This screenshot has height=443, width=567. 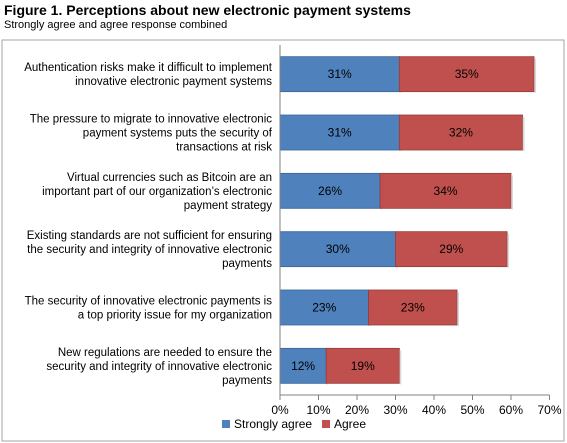 What do you see at coordinates (549, 410) in the screenshot?
I see `x-tick-label: 70%` at bounding box center [549, 410].